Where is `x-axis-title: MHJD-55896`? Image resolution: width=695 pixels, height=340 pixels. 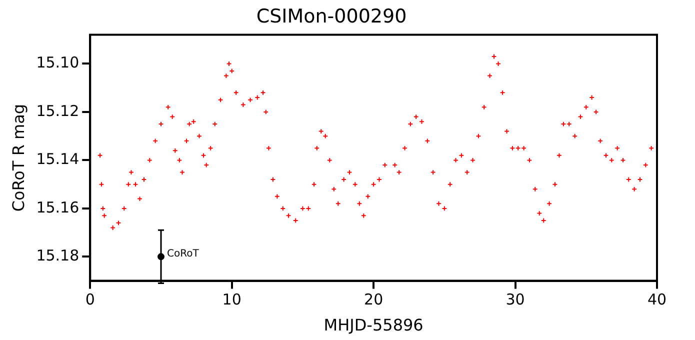 x-axis-title: MHJD-55896 is located at coordinates (374, 325).